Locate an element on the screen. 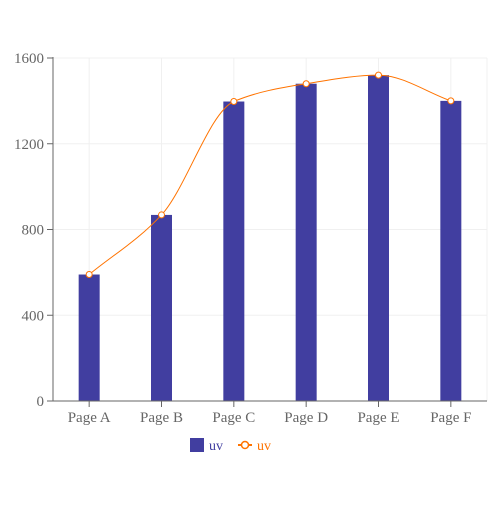 This screenshot has height=505, width=500. y-tick-label: 1200 is located at coordinates (29, 145).